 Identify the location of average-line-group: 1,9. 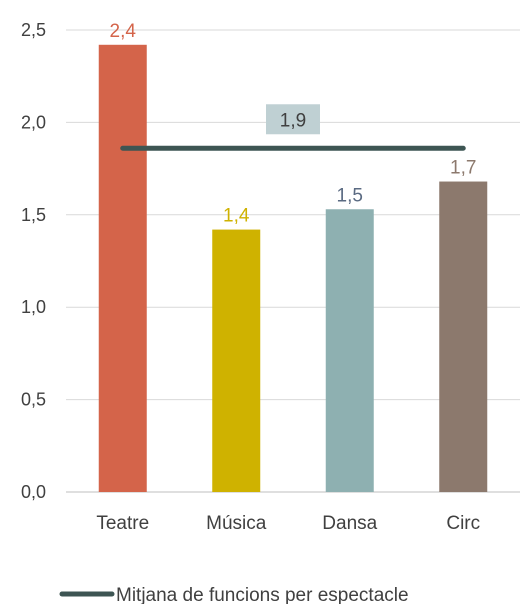
(293, 127).